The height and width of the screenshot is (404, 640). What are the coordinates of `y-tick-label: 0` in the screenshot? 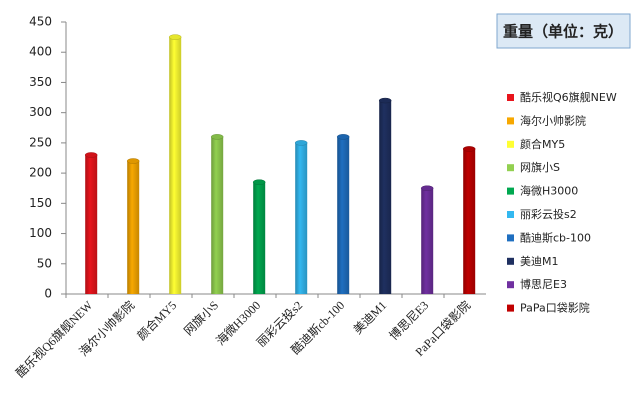 It's located at (48, 294).